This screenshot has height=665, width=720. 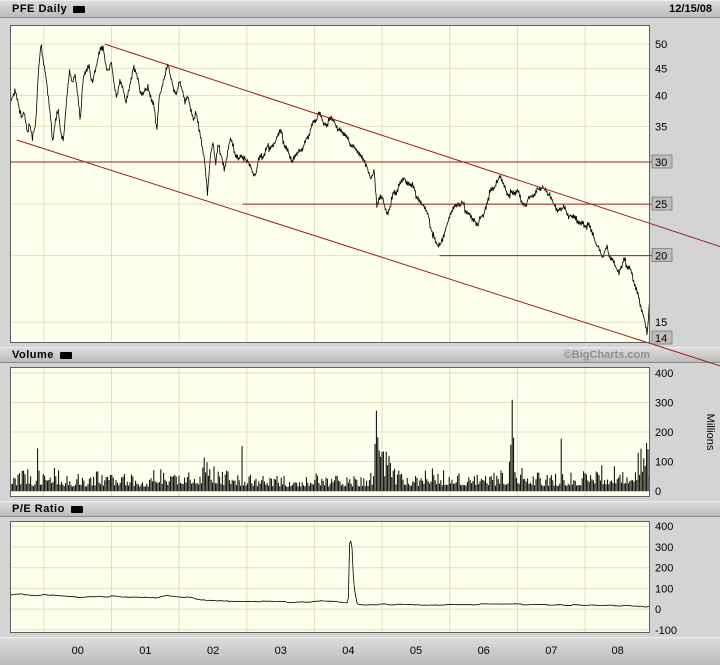 What do you see at coordinates (348, 651) in the screenshot?
I see `x-label-04: 04` at bounding box center [348, 651].